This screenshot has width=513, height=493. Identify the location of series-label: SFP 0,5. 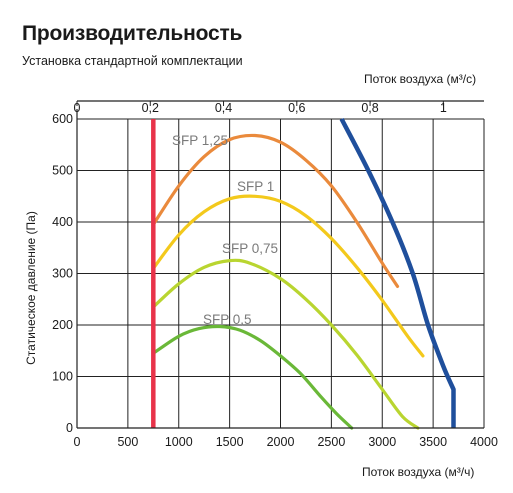
(227, 319).